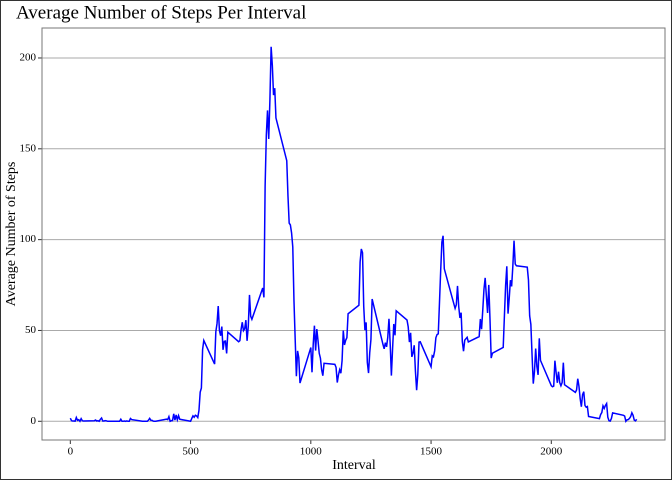 The image size is (672, 480). What do you see at coordinates (354, 465) in the screenshot?
I see `x-axis-label: Interval` at bounding box center [354, 465].